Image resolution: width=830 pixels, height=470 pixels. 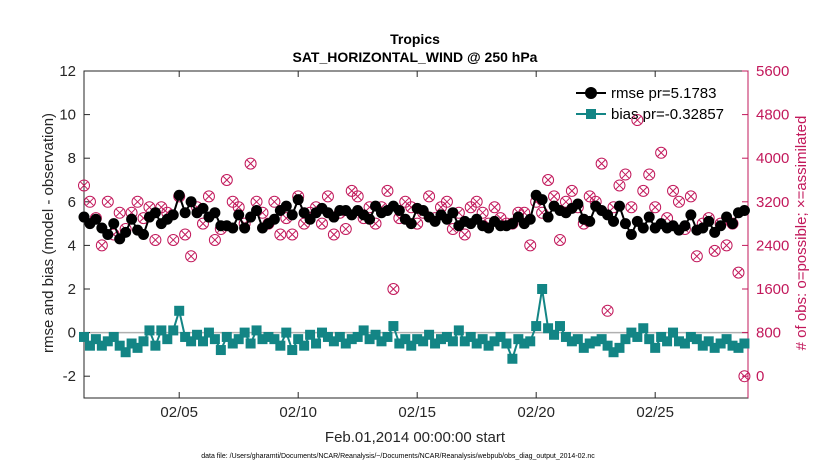 I want to click on legend-bias-marker, so click(x=591, y=114).